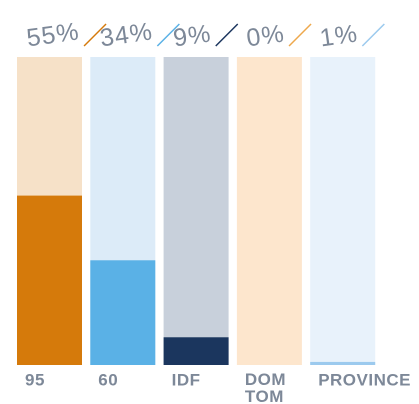 The width and height of the screenshot is (419, 404). Describe the element at coordinates (35, 379) in the screenshot. I see `x-tick-label: 95` at that location.